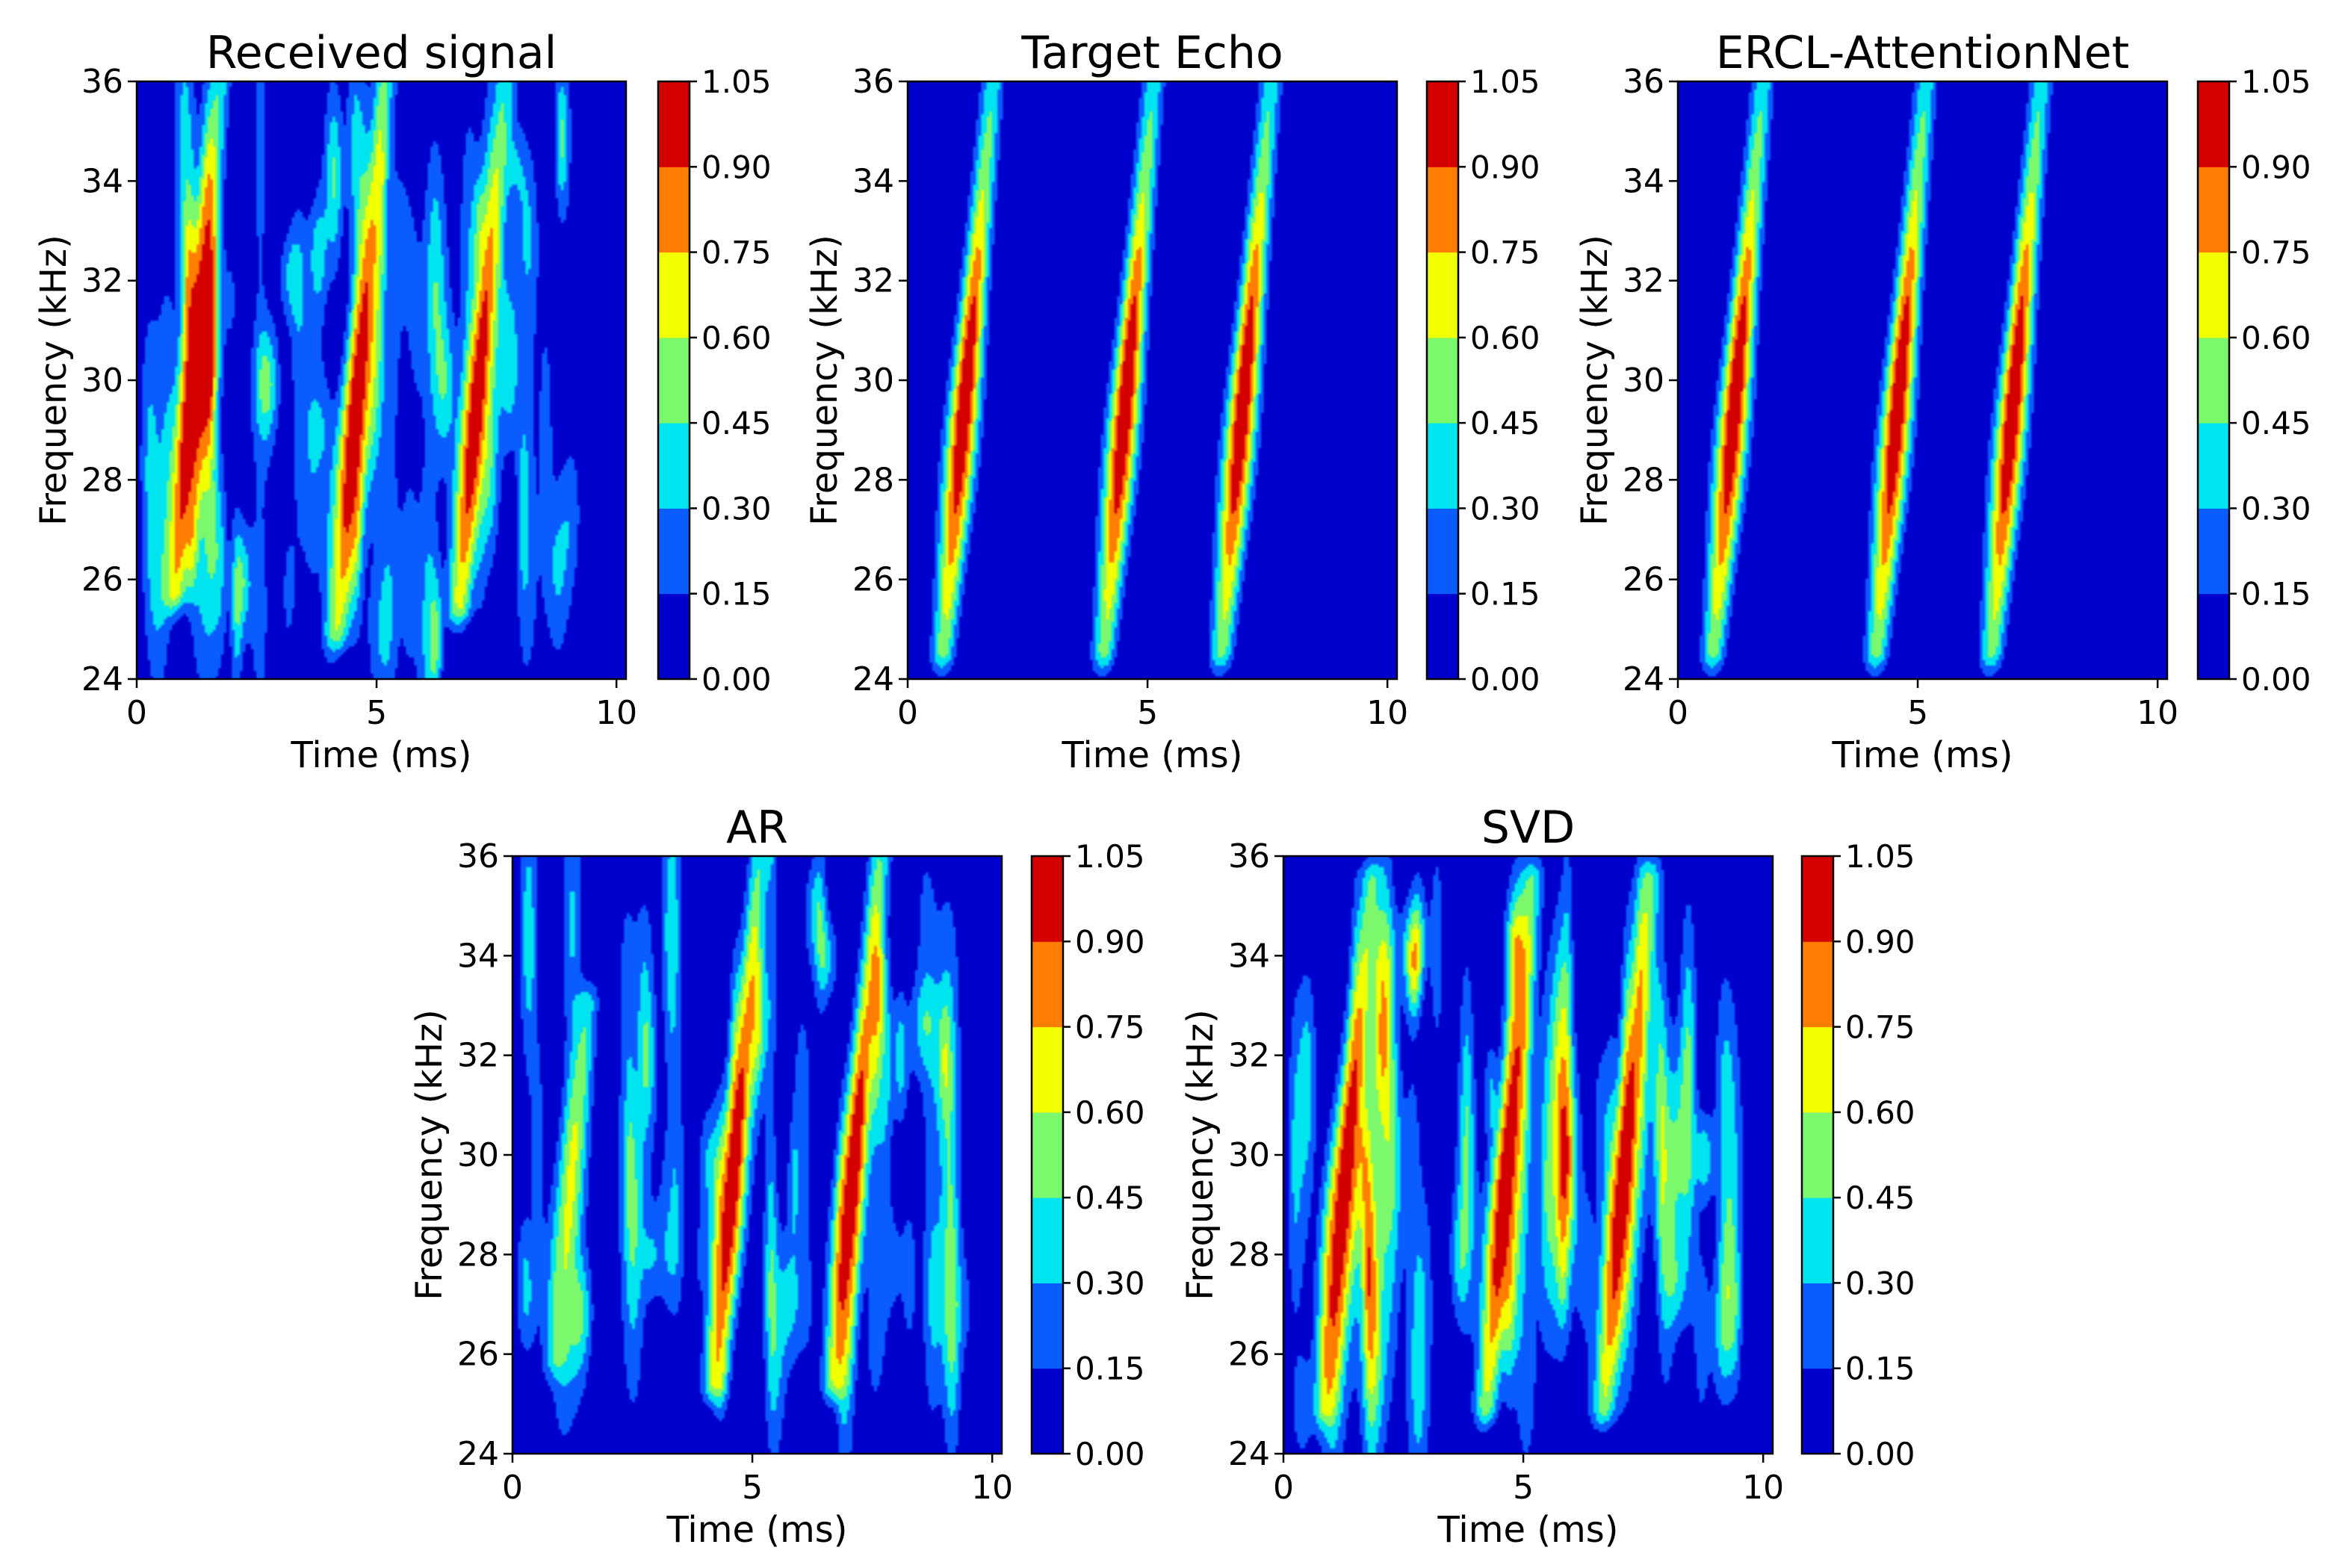  Describe the element at coordinates (1151, 53) in the screenshot. I see `chart-title: Target Echo` at that location.